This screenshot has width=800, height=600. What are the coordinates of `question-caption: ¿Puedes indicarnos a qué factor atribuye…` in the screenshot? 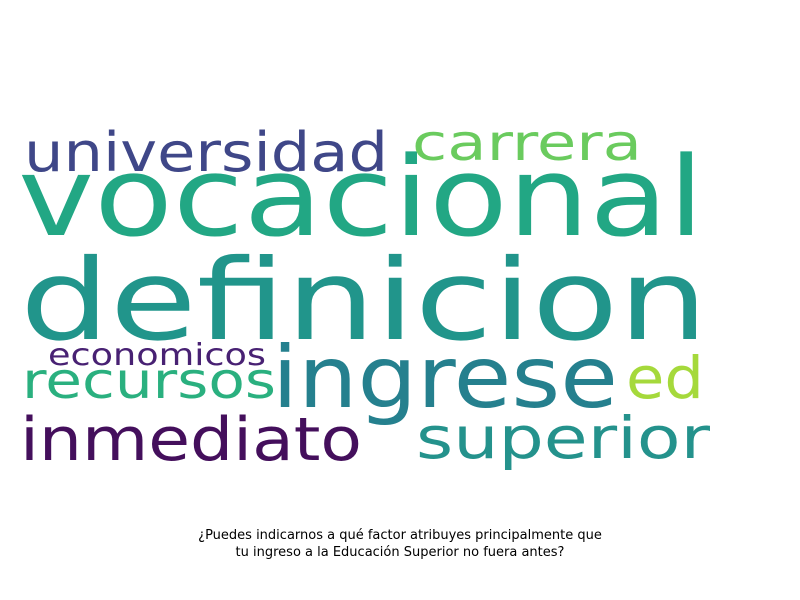 It's located at (400, 544).